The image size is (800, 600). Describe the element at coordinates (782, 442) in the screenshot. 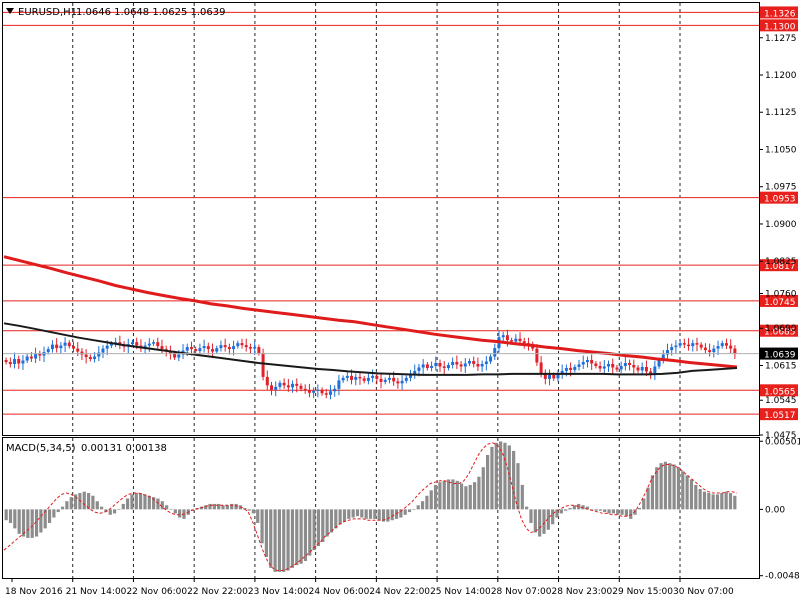

I see `macd-label: 0.00501` at that location.